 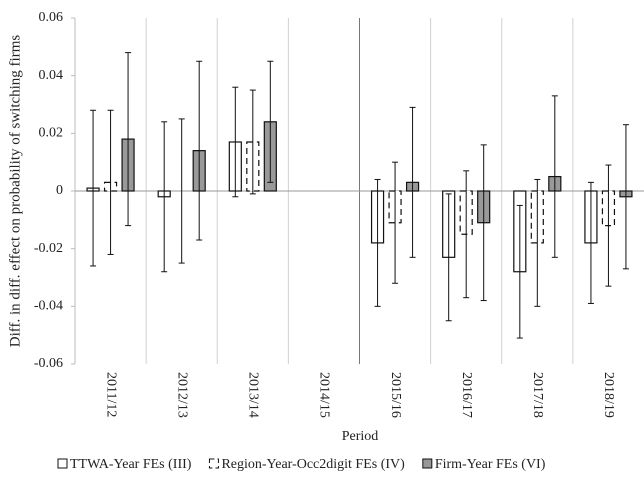 I want to click on y-tick-label: -0.02, so click(x=48, y=248).